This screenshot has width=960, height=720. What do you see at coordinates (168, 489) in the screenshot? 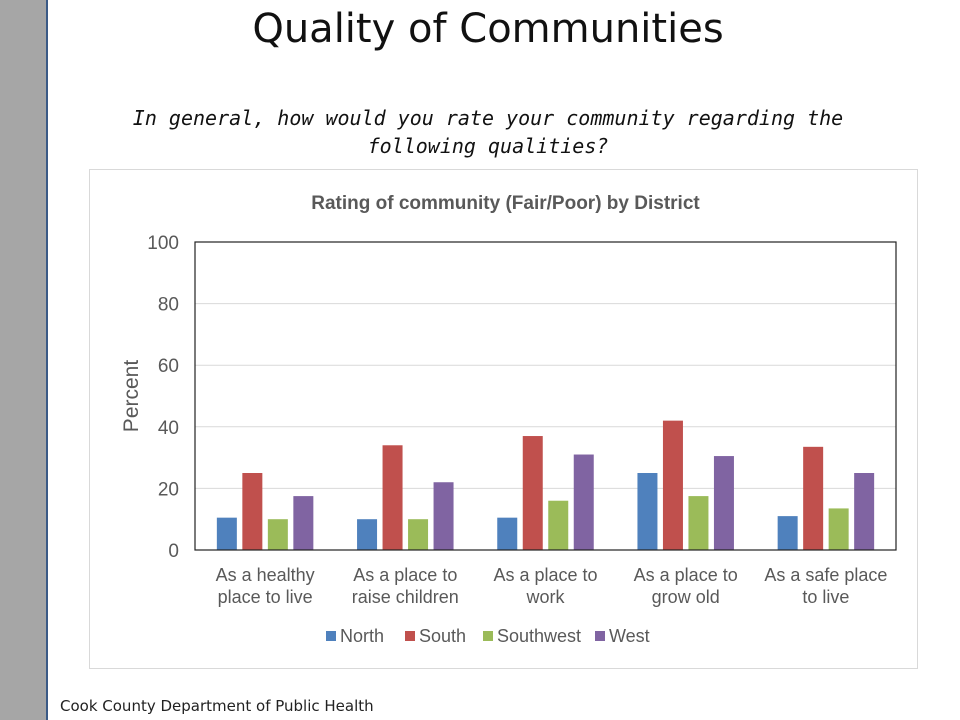
I see `y-tick-label: 20` at bounding box center [168, 489].